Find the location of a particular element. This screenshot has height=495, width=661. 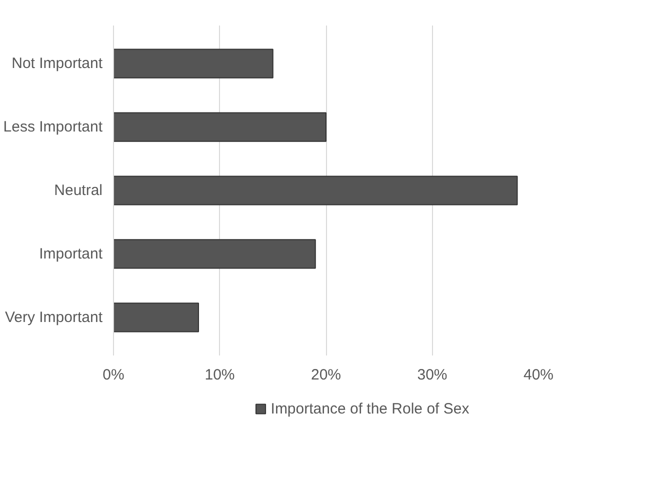

y-tick-label: Neutral is located at coordinates (78, 190).